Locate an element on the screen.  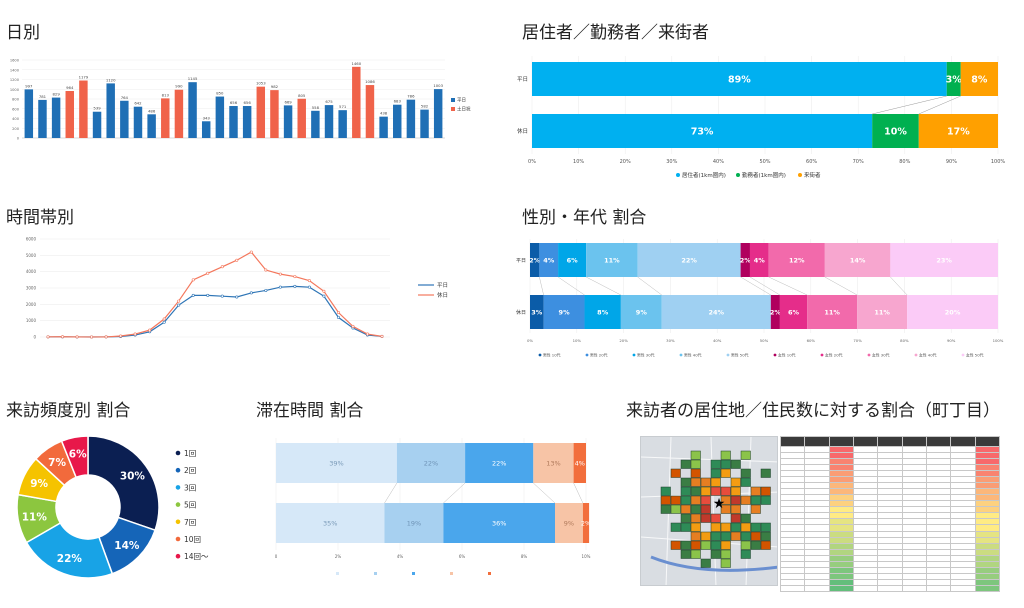
legend-label: 1回 is located at coordinates (190, 453).